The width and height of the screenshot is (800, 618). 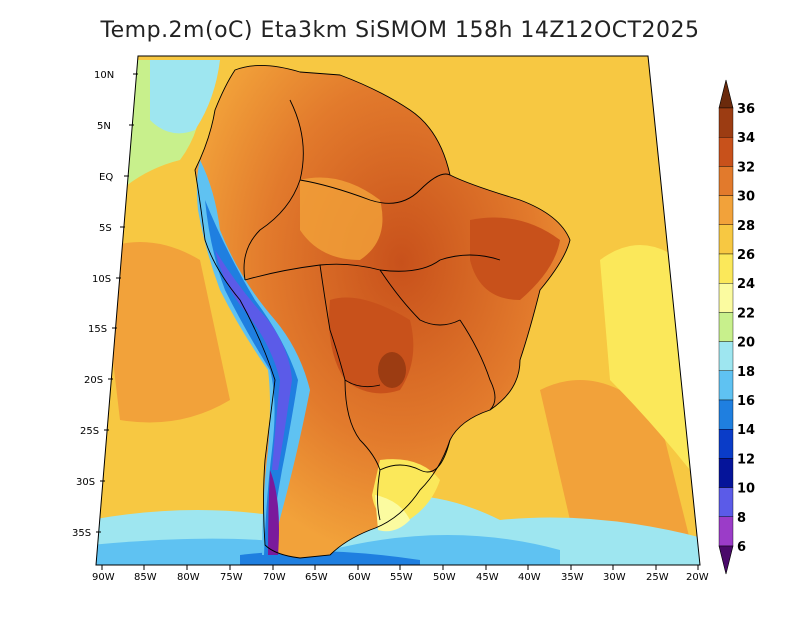 I want to click on lon-label: 50W, so click(x=444, y=577).